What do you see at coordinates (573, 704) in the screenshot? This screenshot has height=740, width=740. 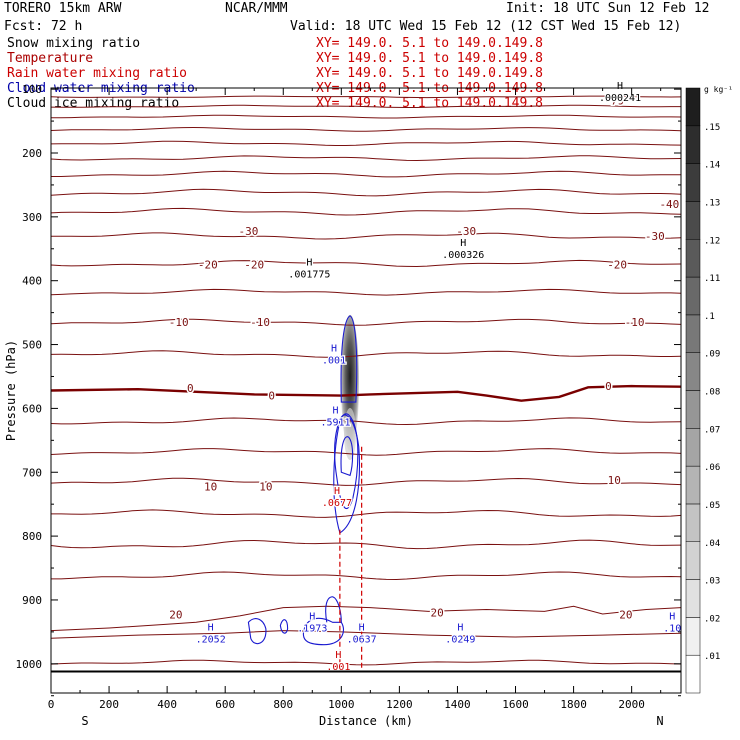 I see `x-tick-label: 1800` at bounding box center [573, 704].